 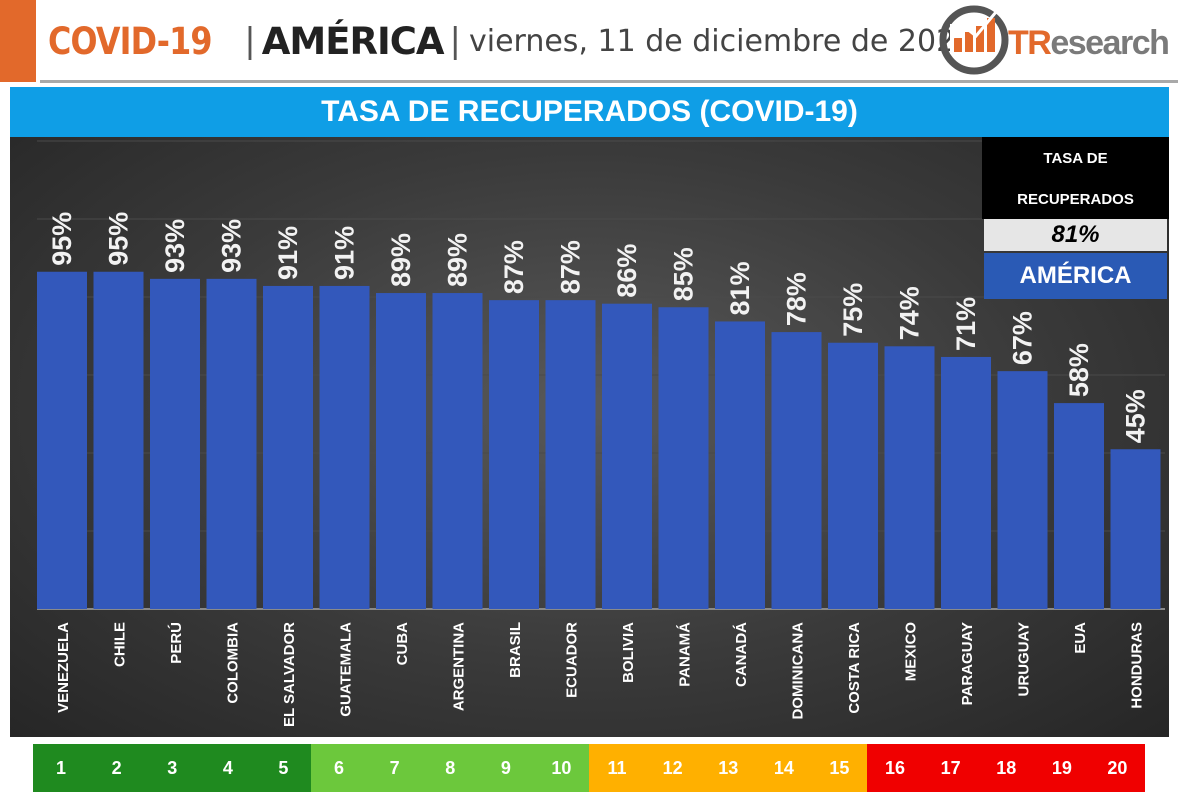 I want to click on category-label: ARGENTINA, so click(x=459, y=666).